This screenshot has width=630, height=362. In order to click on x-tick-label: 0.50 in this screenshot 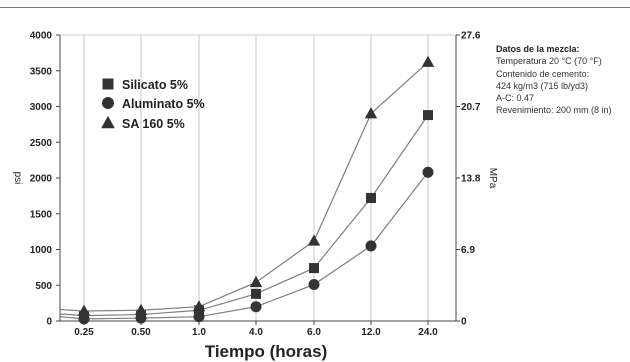, I will do `click(141, 332)`.